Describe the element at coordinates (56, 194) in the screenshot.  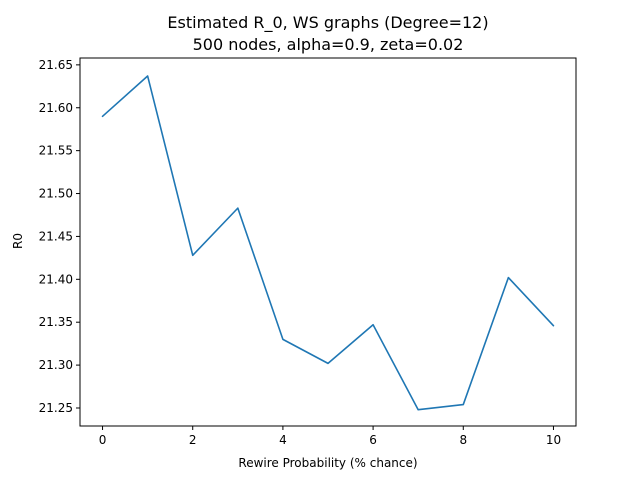
I see `y-tick-label: 21.50` at that location.